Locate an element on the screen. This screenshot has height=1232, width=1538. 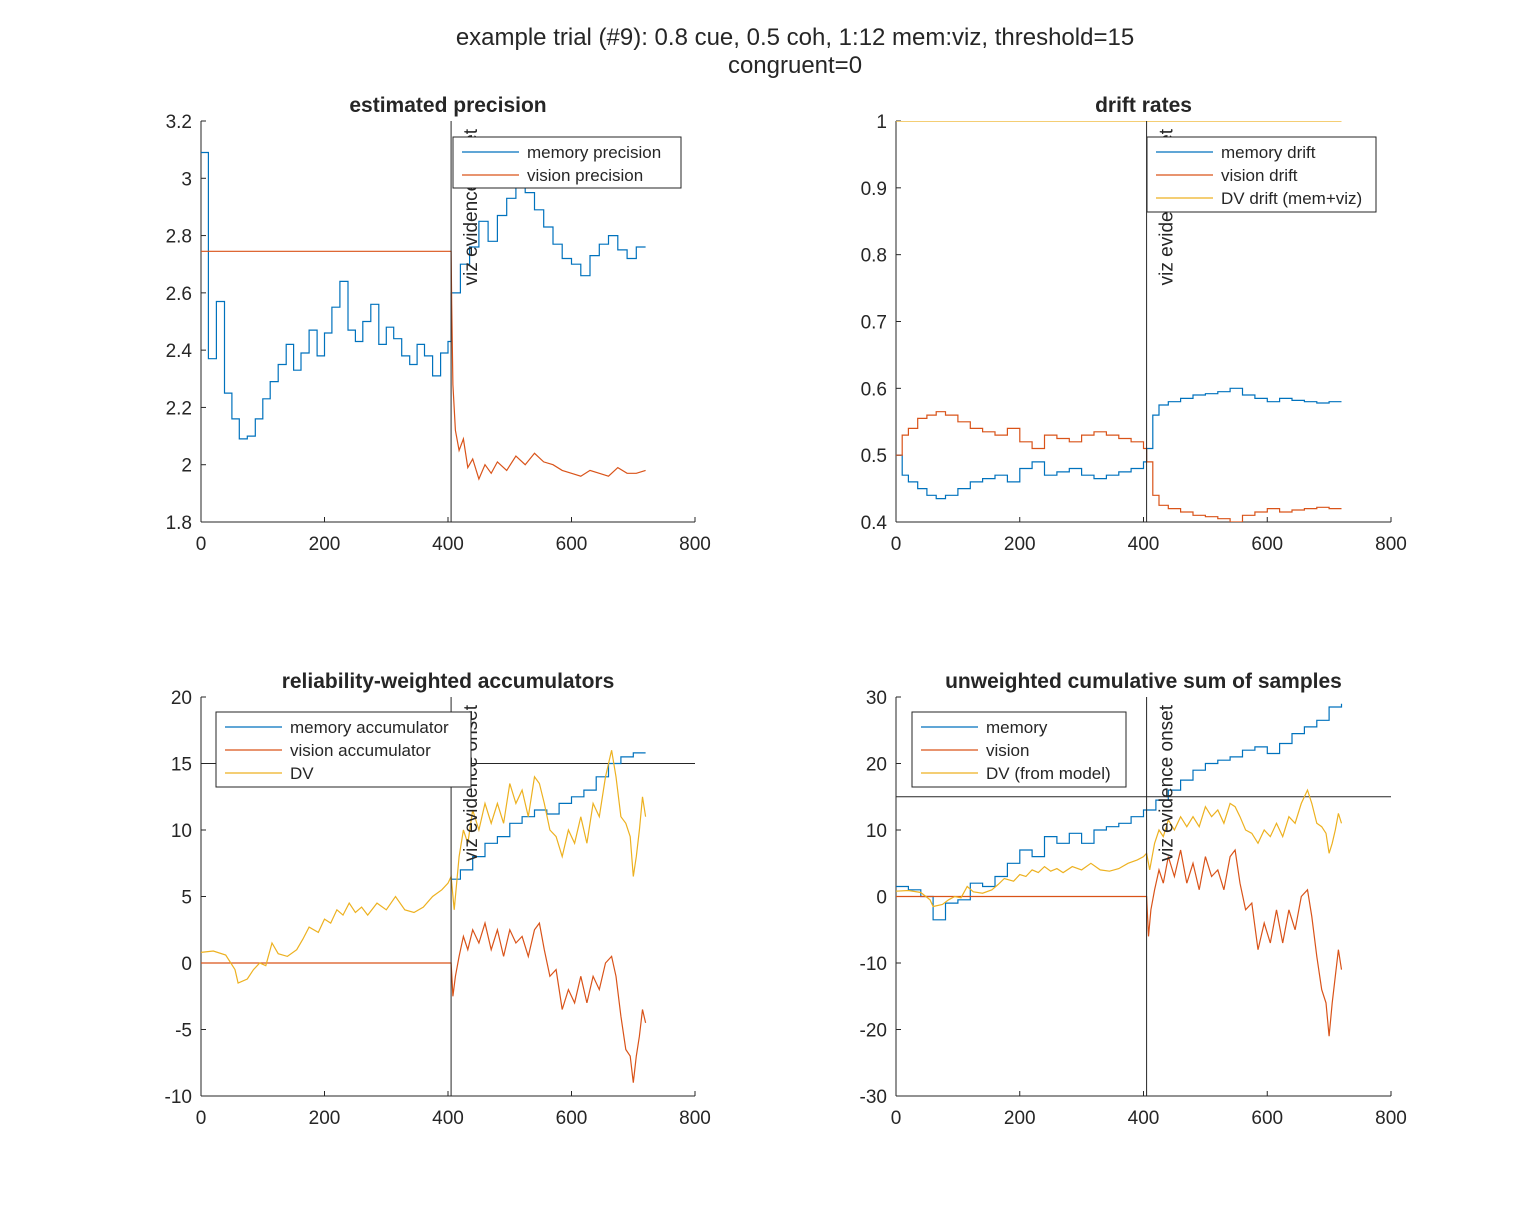
series-line-memory-precision is located at coordinates (423, 295).